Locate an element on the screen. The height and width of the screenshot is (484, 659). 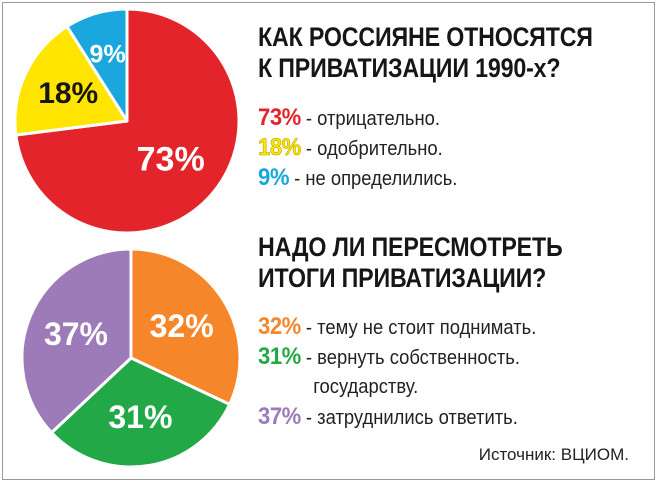
legend-text: - не определились. is located at coordinates (373, 179).